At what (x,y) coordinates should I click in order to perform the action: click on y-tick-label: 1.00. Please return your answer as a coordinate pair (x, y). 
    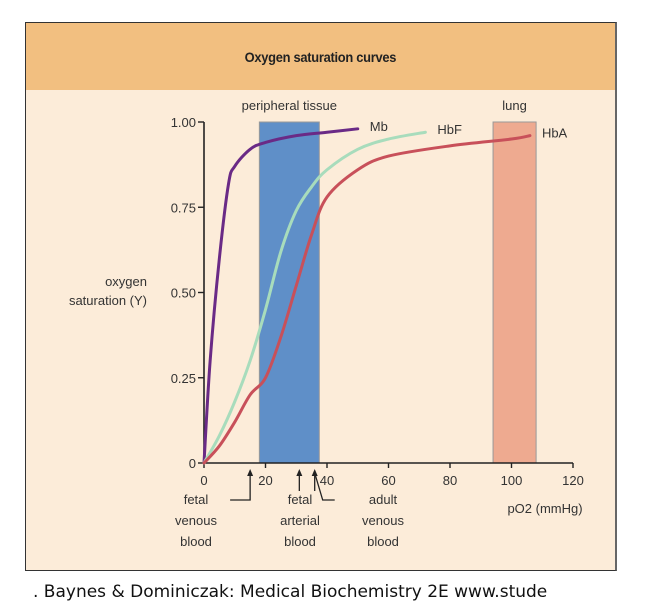
    Looking at the image, I should click on (183, 122).